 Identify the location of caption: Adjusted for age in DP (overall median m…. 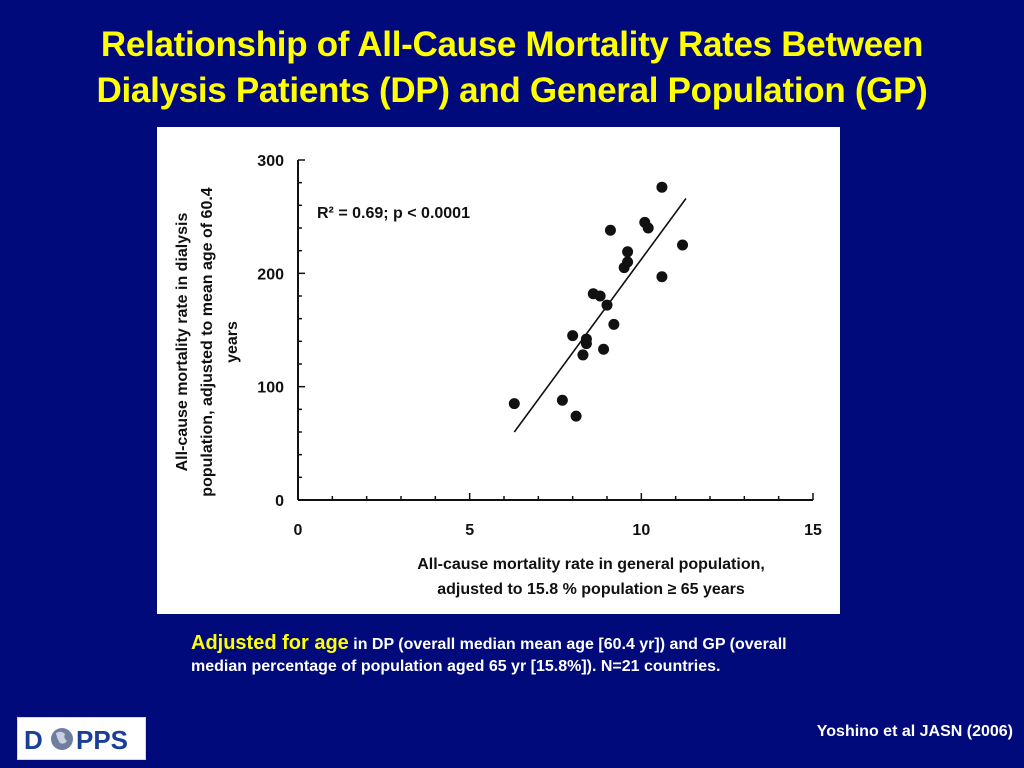
(516, 655).